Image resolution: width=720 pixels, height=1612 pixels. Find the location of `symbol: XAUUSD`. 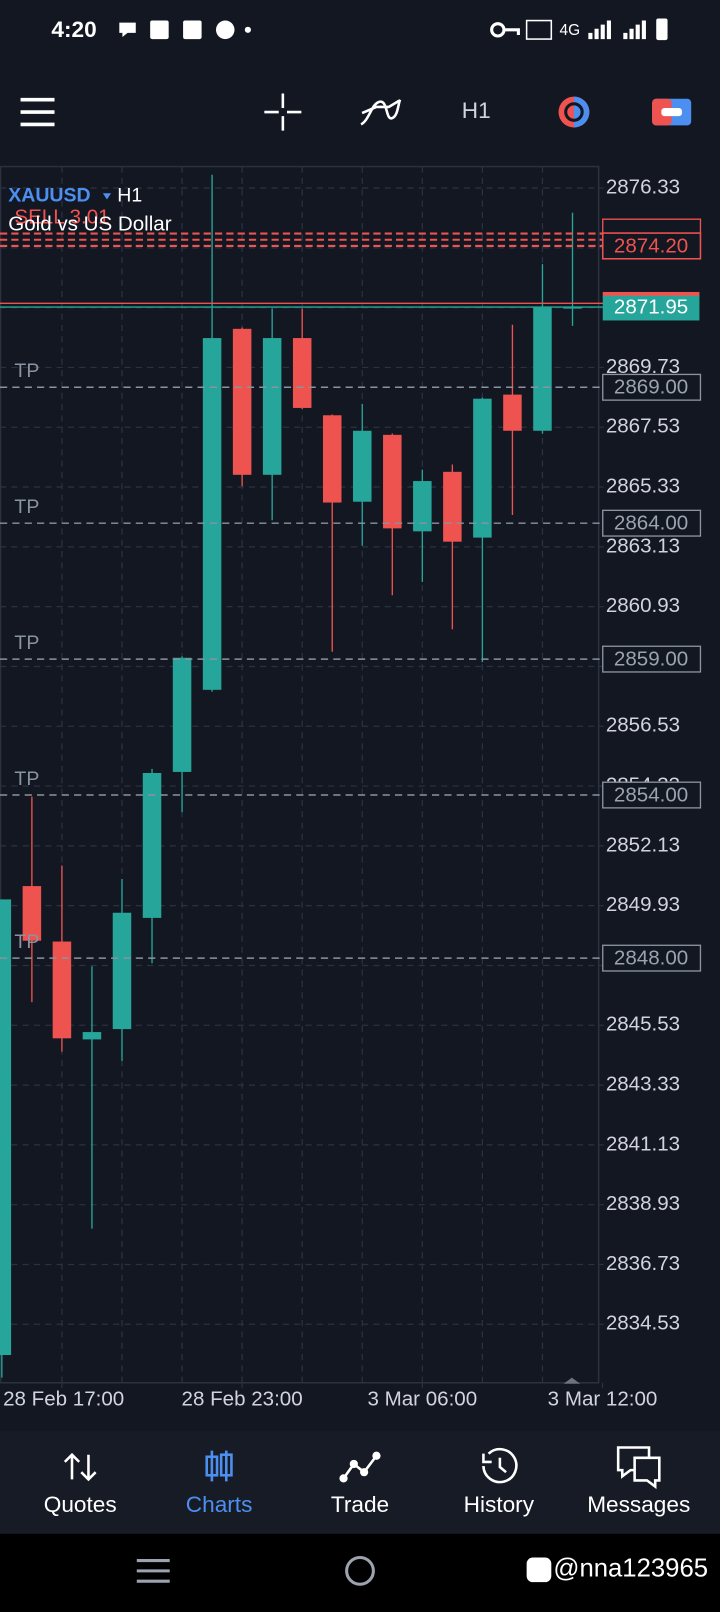

symbol: XAUUSD is located at coordinates (49, 196).